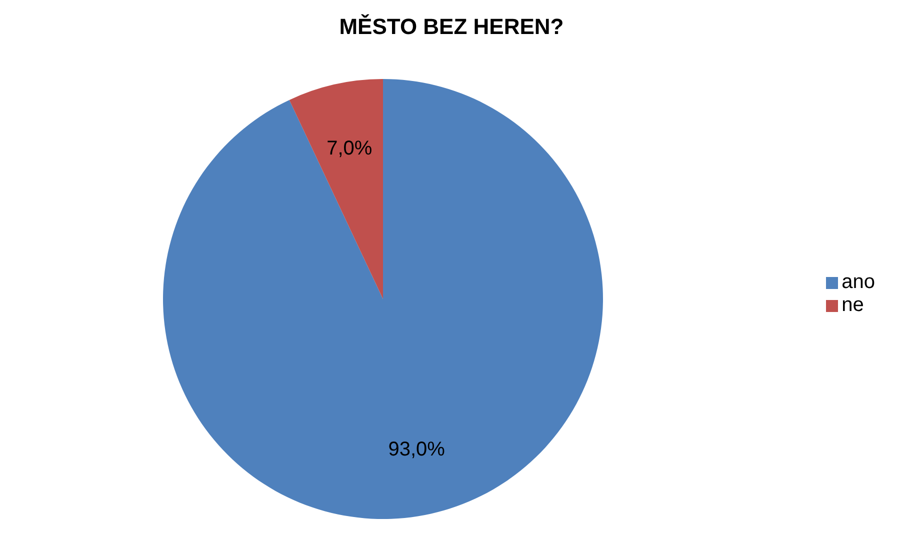 This screenshot has height=553, width=903. Describe the element at coordinates (451, 27) in the screenshot. I see `chart-title: MĚSTO BEZ HEREN?` at that location.